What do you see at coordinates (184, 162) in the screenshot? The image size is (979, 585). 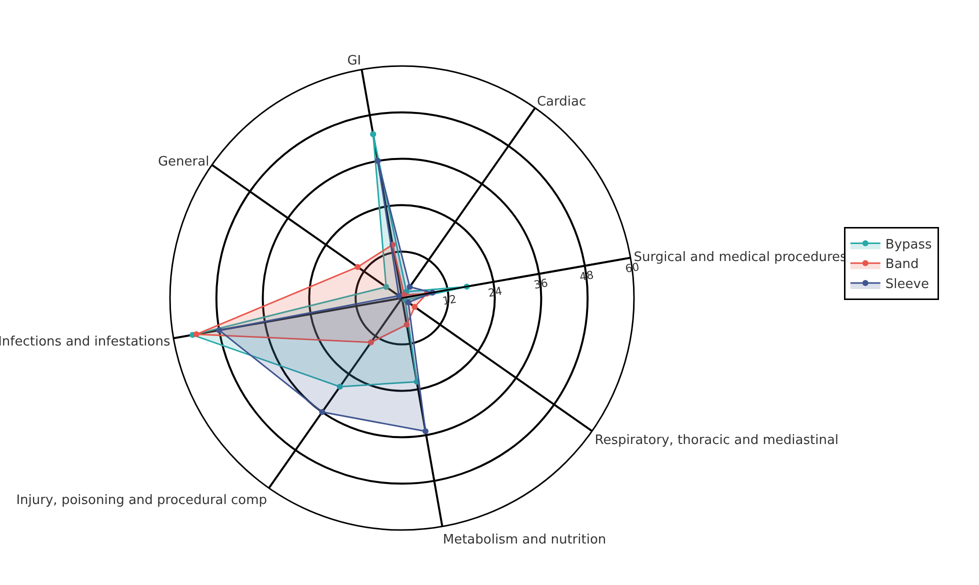 I see `spoke-label: General` at bounding box center [184, 162].